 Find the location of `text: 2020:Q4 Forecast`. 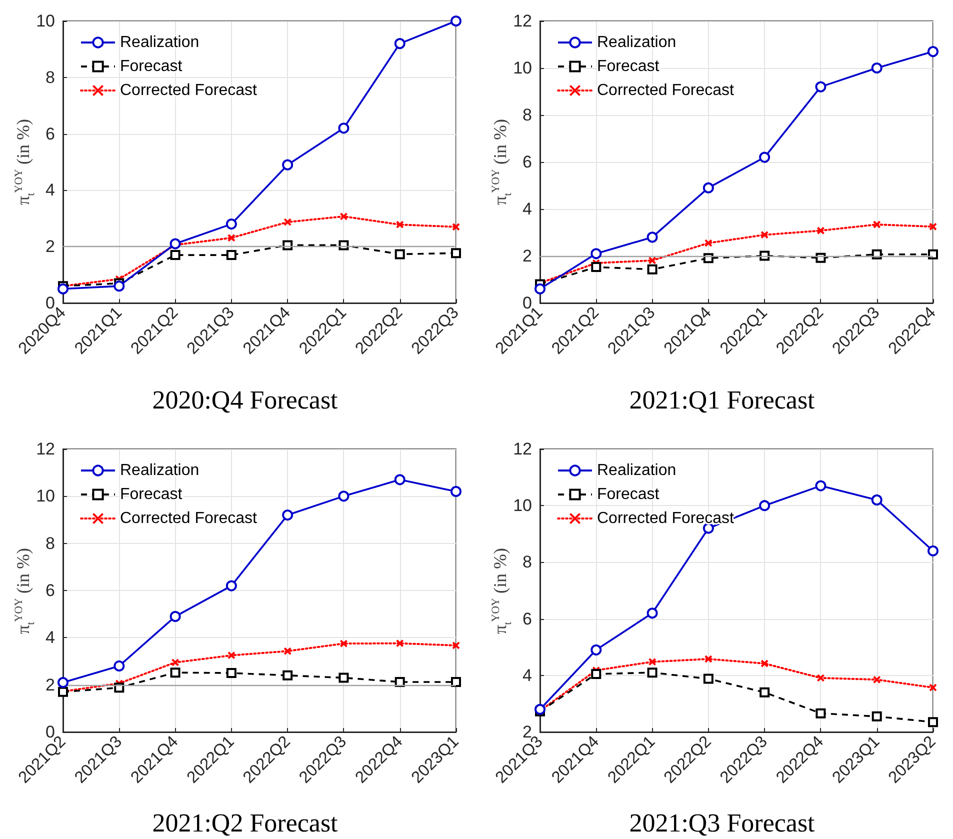

text: 2020:Q4 Forecast is located at coordinates (245, 400).